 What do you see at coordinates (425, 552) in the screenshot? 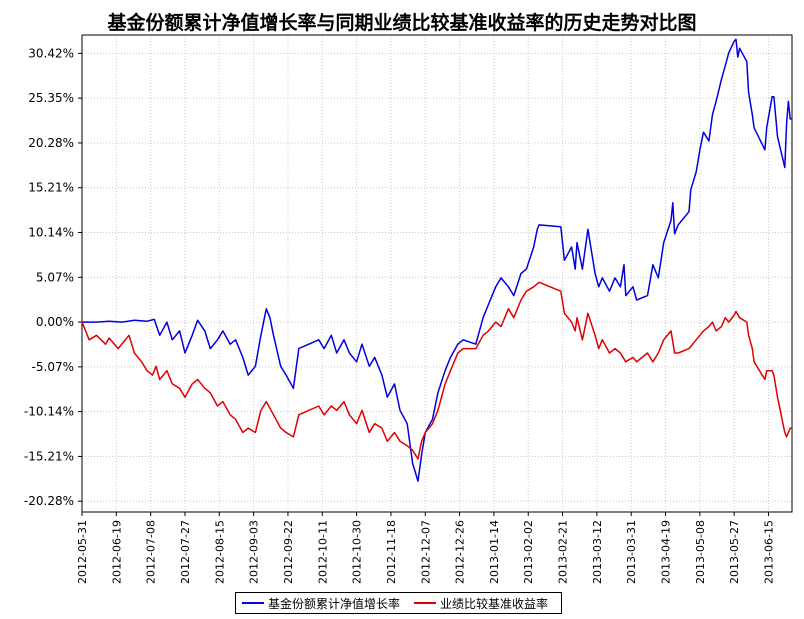
I see `x-tick-label: 2012-12-07` at bounding box center [425, 552].